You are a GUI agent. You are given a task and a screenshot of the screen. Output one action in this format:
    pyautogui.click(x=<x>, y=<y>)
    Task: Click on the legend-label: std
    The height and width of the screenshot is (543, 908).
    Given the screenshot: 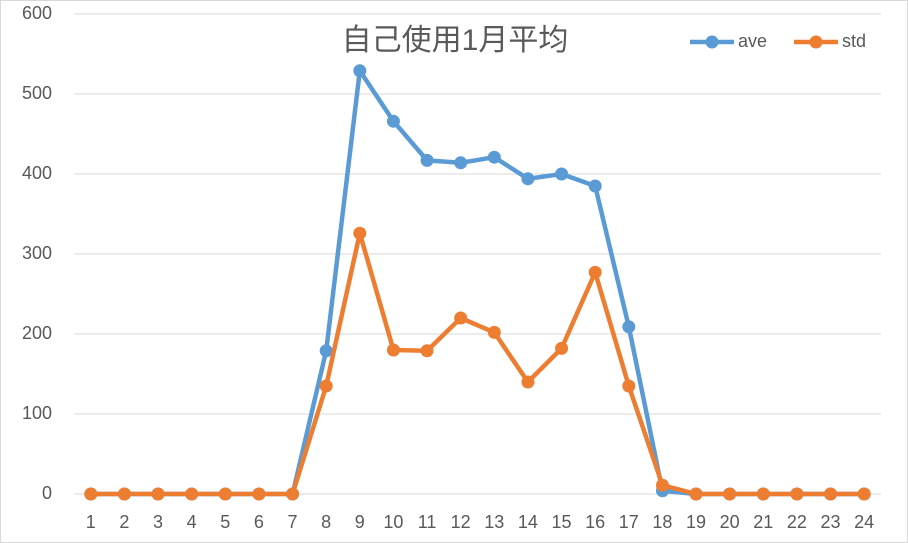 What is the action you would take?
    pyautogui.click(x=854, y=41)
    